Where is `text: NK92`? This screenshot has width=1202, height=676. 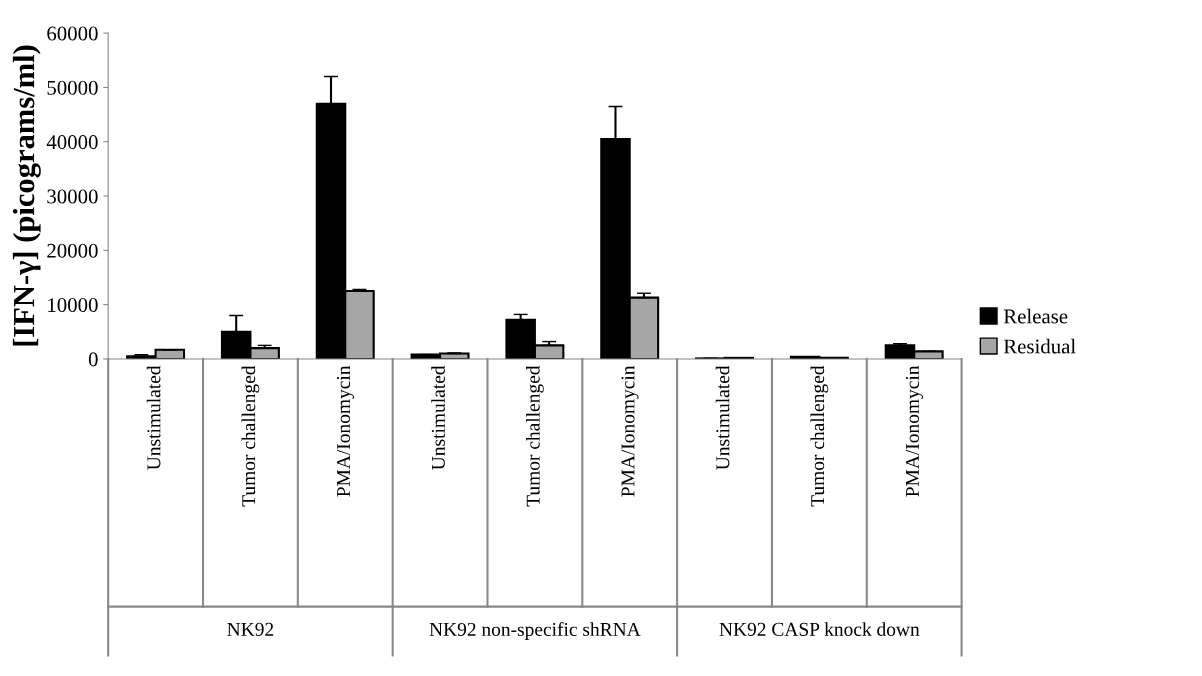 text: NK92 is located at coordinates (250, 629).